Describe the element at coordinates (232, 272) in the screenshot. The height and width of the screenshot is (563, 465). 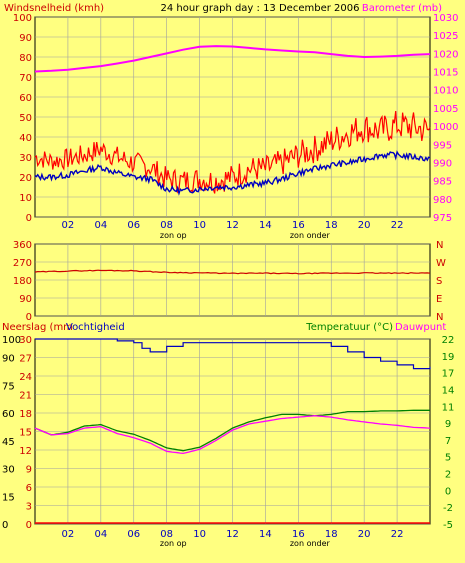
I see `direction-series-line` at that location.